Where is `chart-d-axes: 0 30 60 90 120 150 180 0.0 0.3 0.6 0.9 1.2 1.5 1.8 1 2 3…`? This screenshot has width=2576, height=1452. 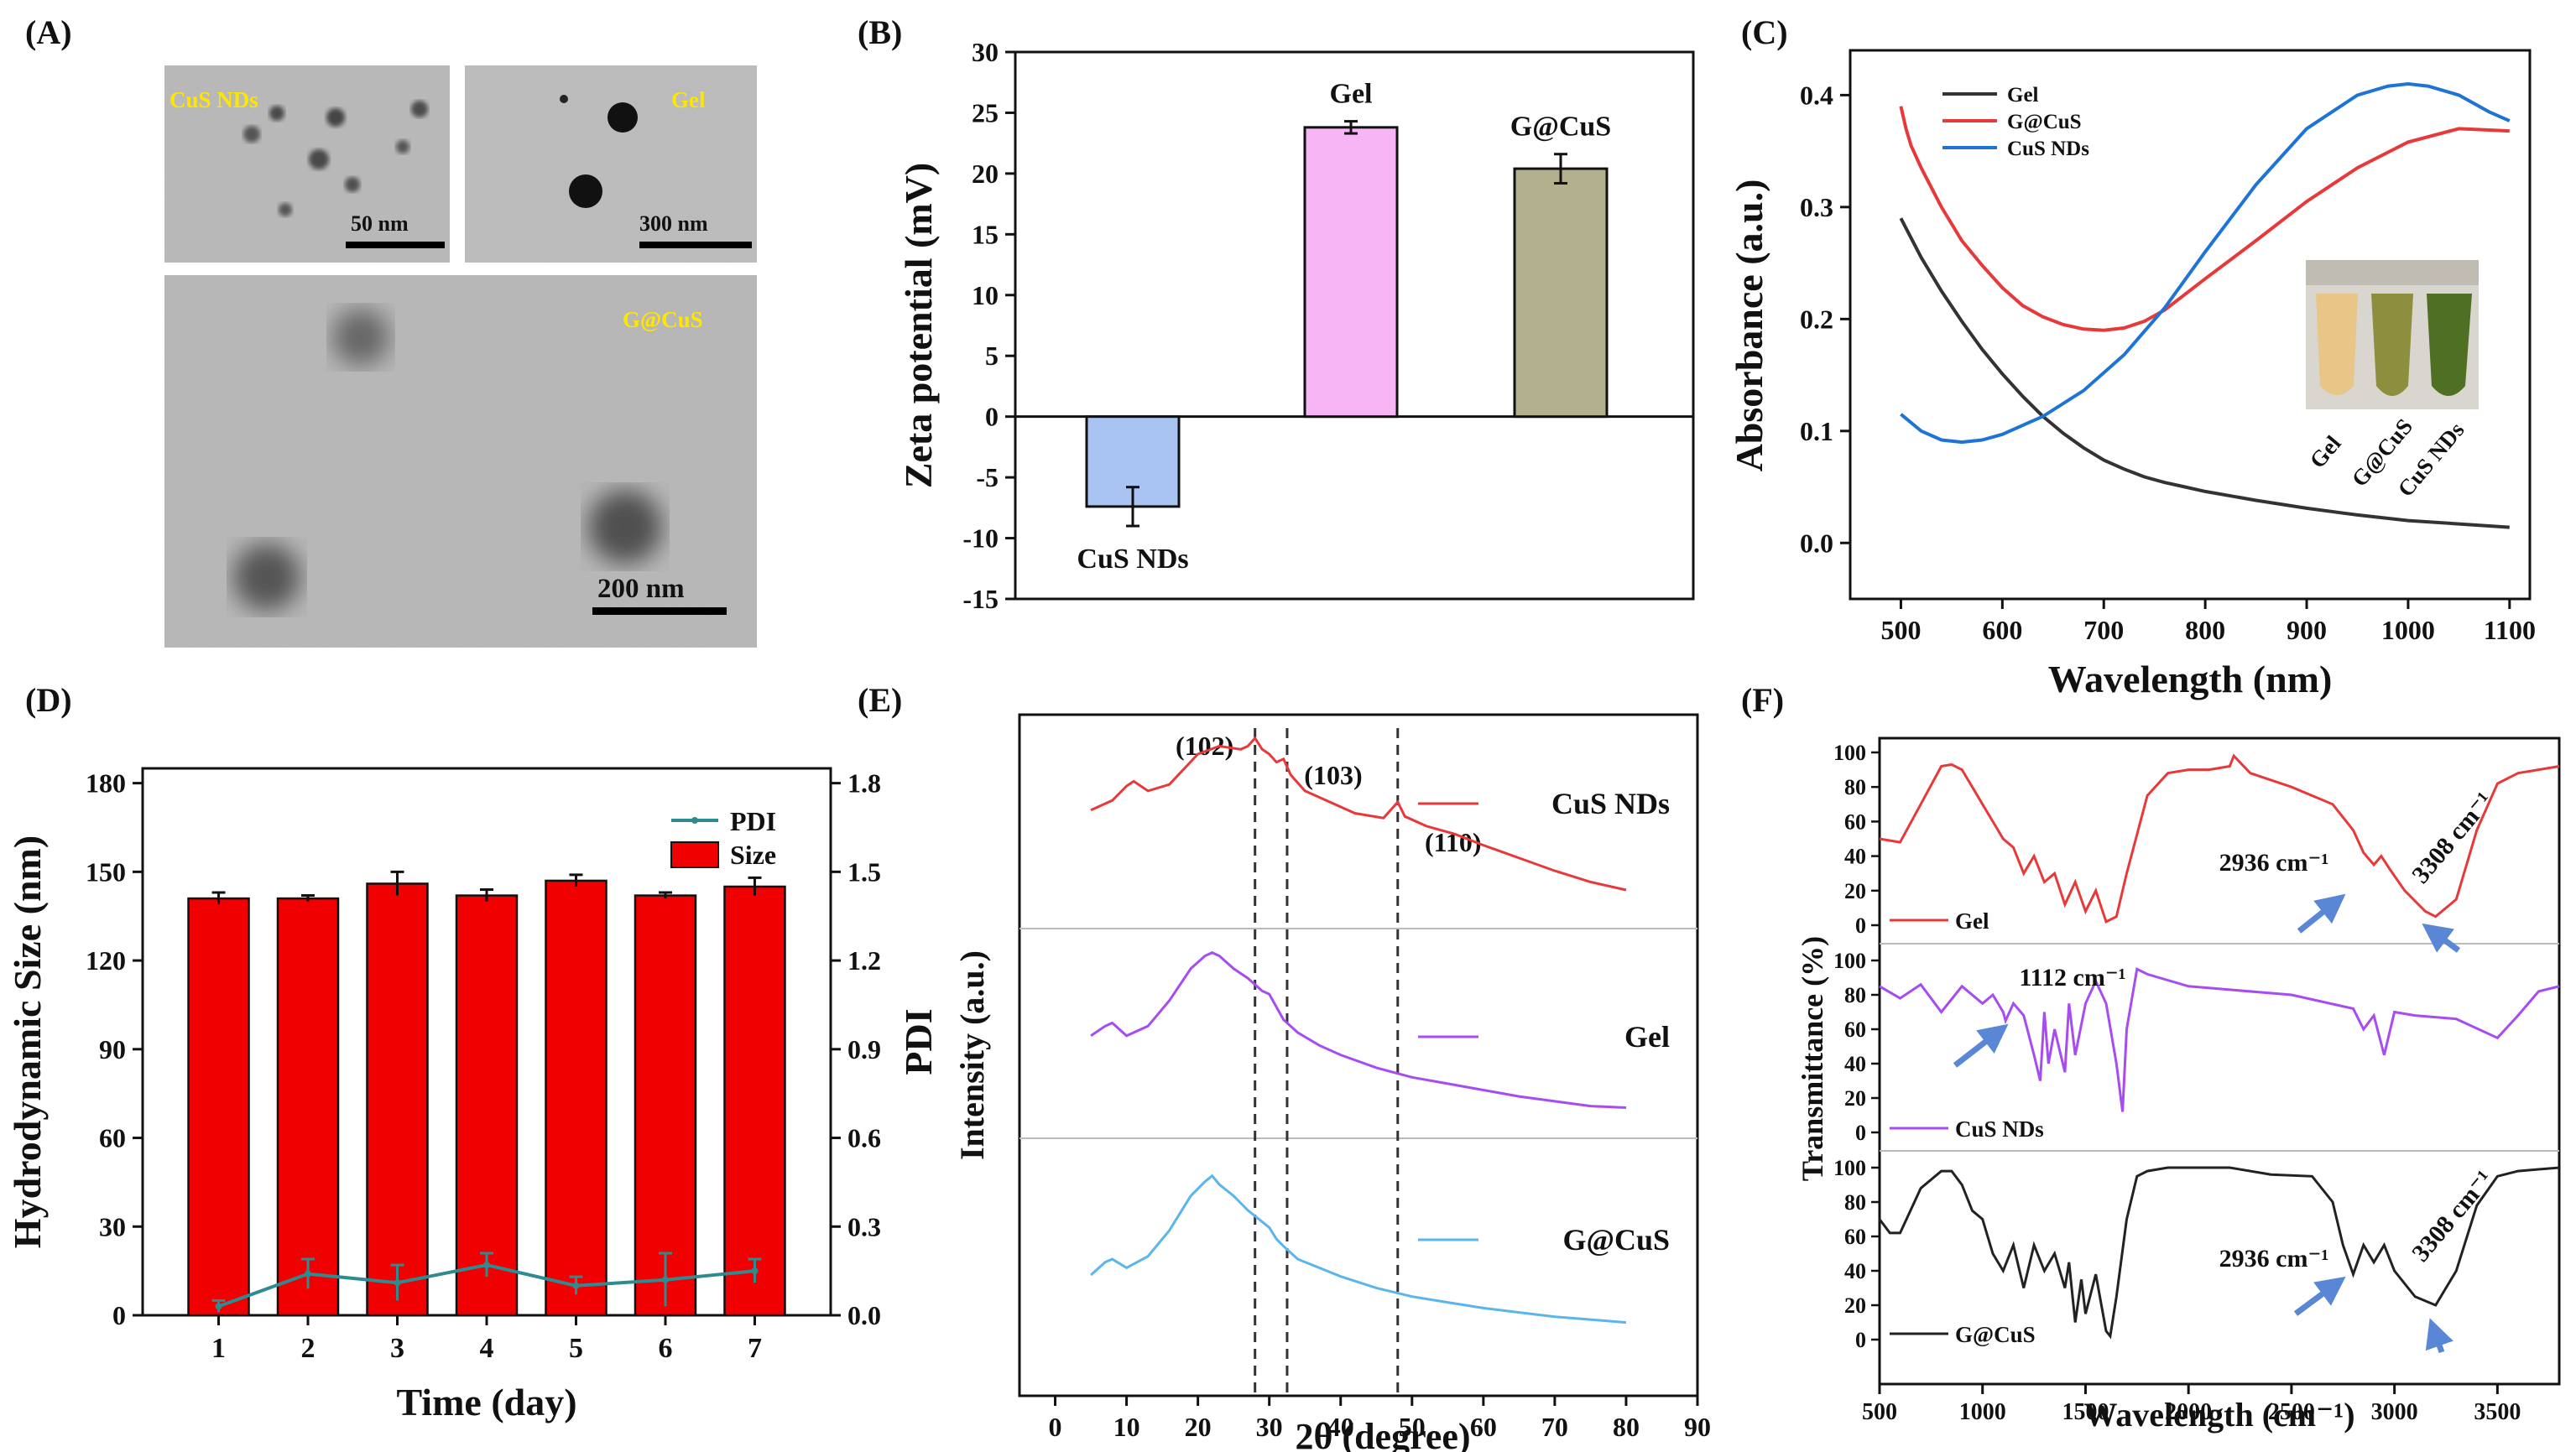
chart-d-axes: 0 30 60 90 120 150 180 0.0 0.3 0.6 0.9 1.2 1.5 1.8 1 2 3… is located at coordinates (483, 1066).